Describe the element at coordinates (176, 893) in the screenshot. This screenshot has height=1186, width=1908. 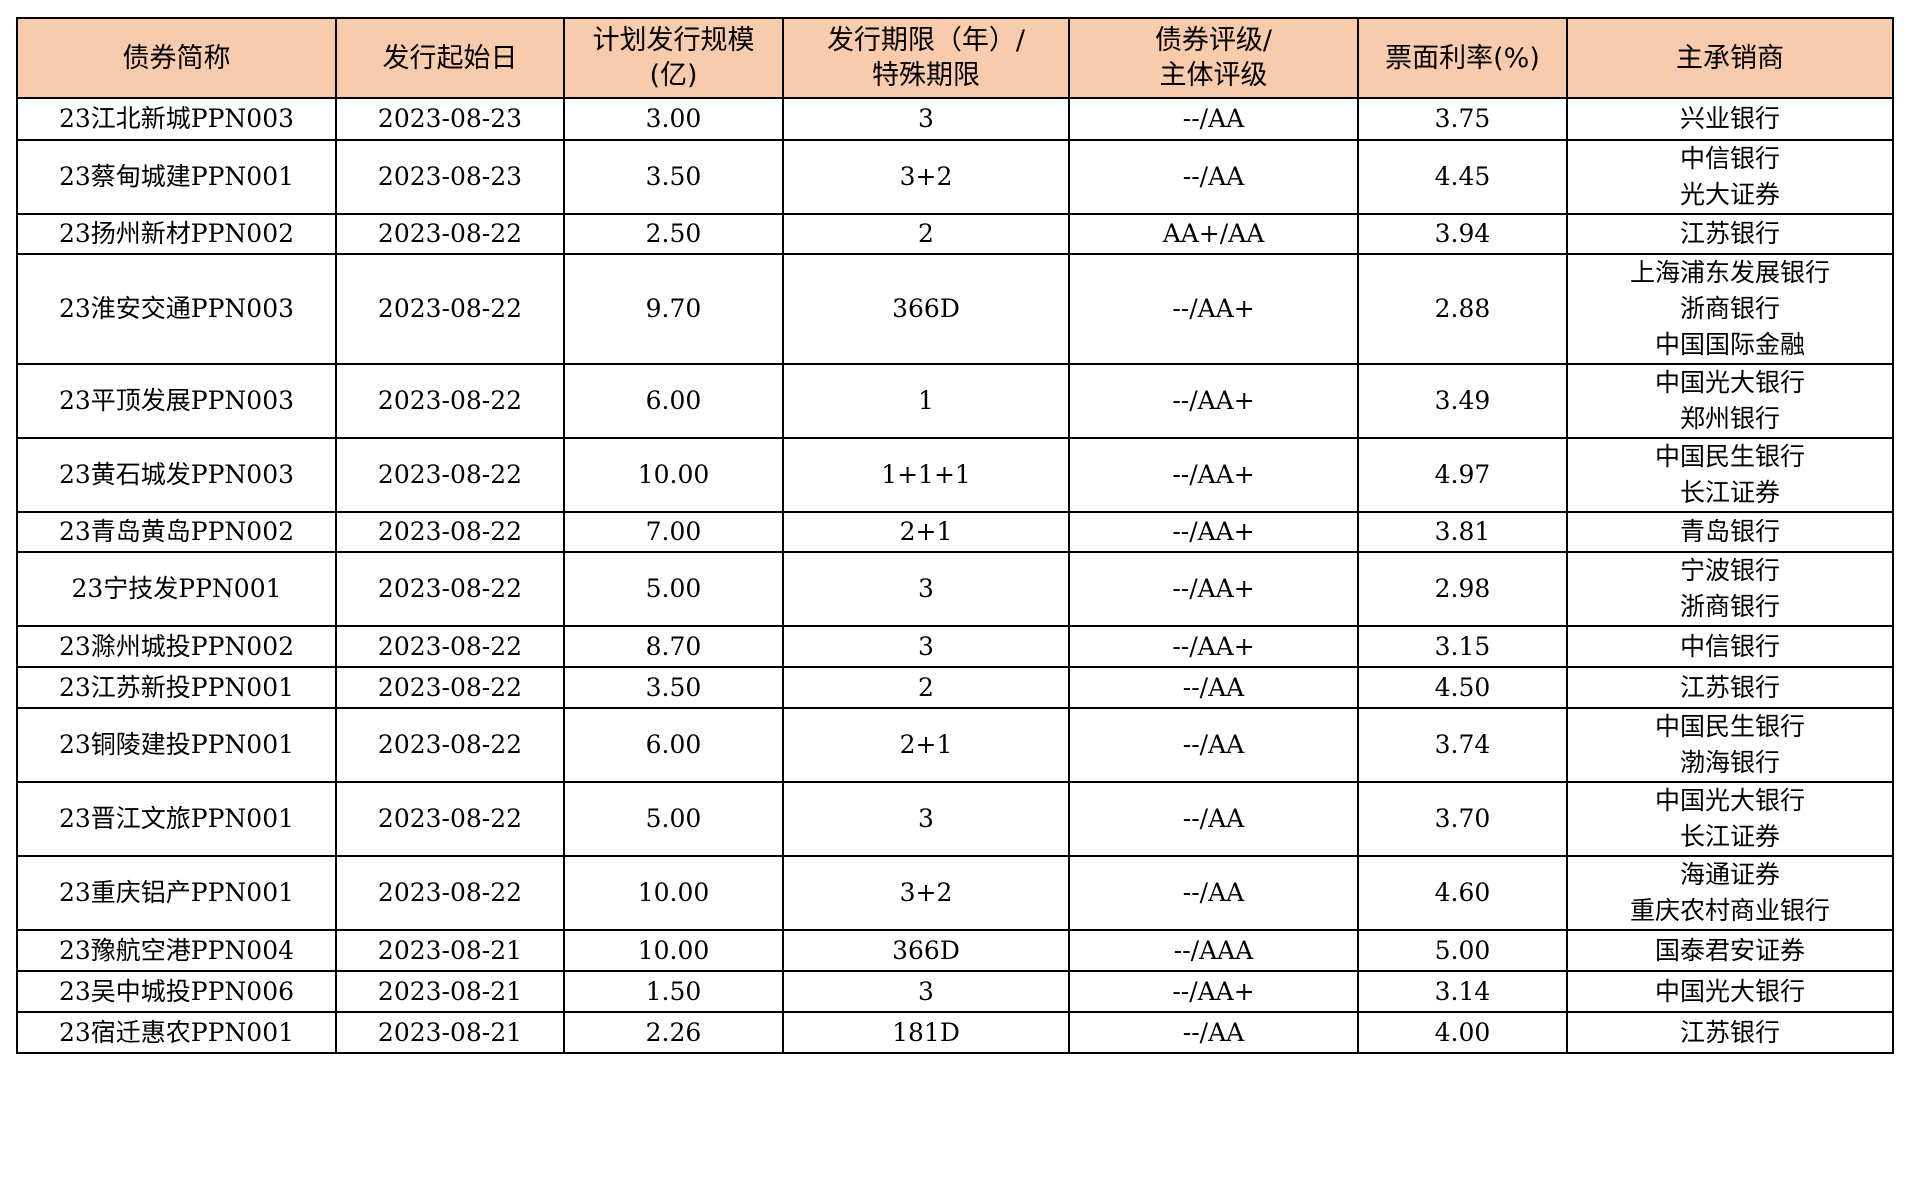
I see `bond-name-cell: 23重庆铝产PPN001` at that location.